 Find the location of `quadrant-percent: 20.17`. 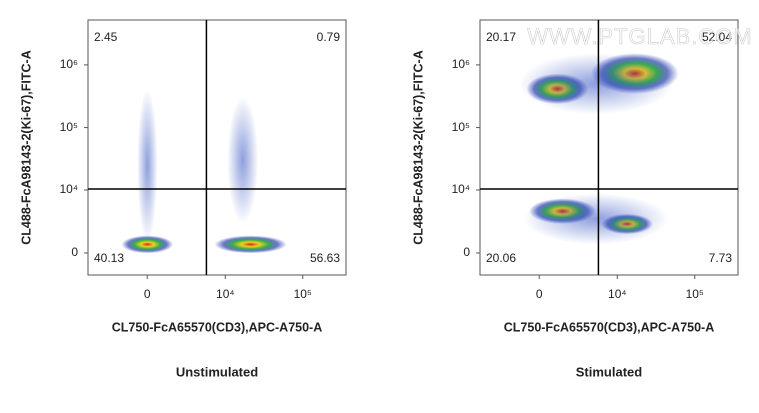

quadrant-percent: 20.17 is located at coordinates (501, 37).